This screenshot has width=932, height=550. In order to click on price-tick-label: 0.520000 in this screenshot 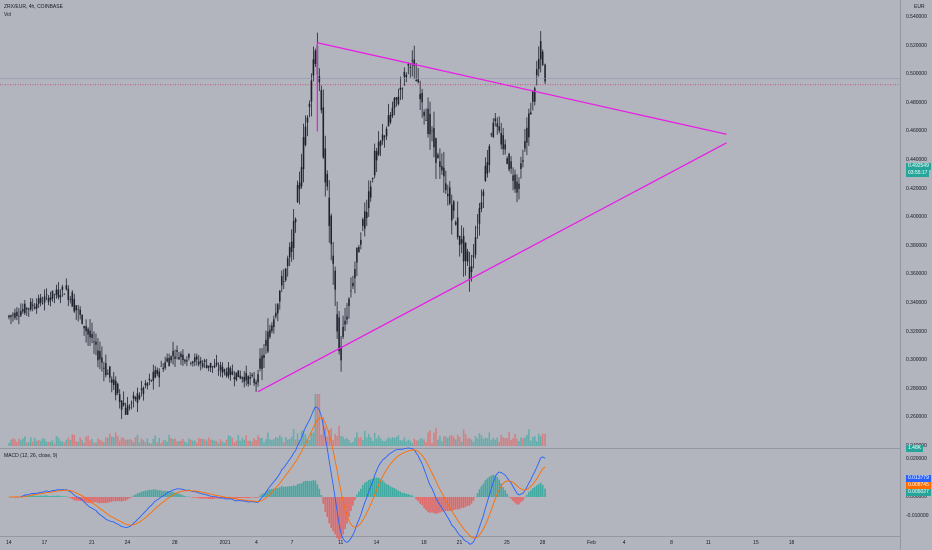, I will do `click(916, 45)`.